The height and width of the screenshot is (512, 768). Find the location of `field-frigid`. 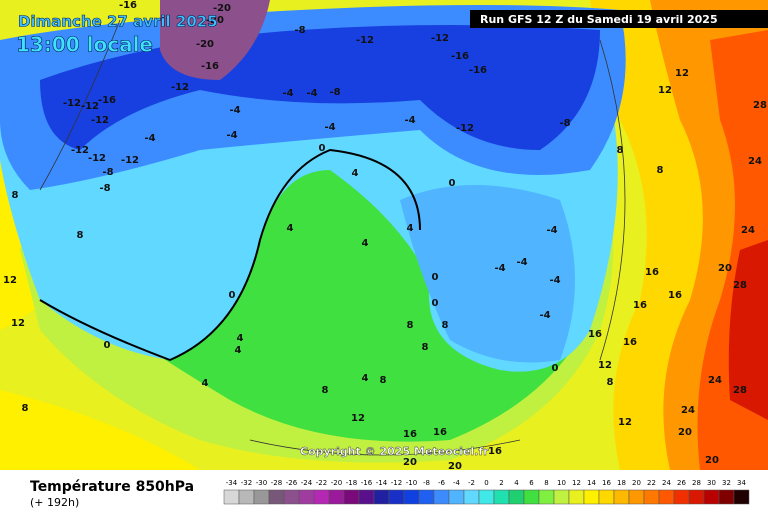

field-frigid is located at coordinates (215, 40).